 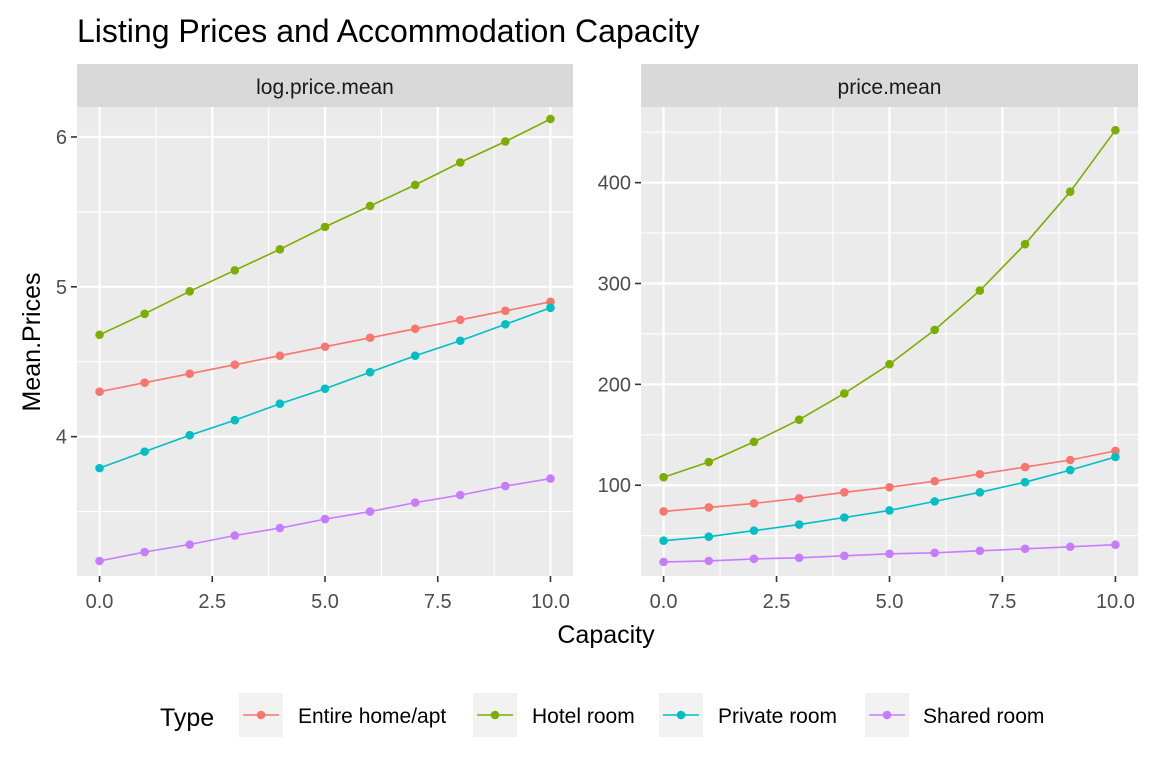 What do you see at coordinates (983, 716) in the screenshot?
I see `legend-label-shared-room: Shared room` at bounding box center [983, 716].